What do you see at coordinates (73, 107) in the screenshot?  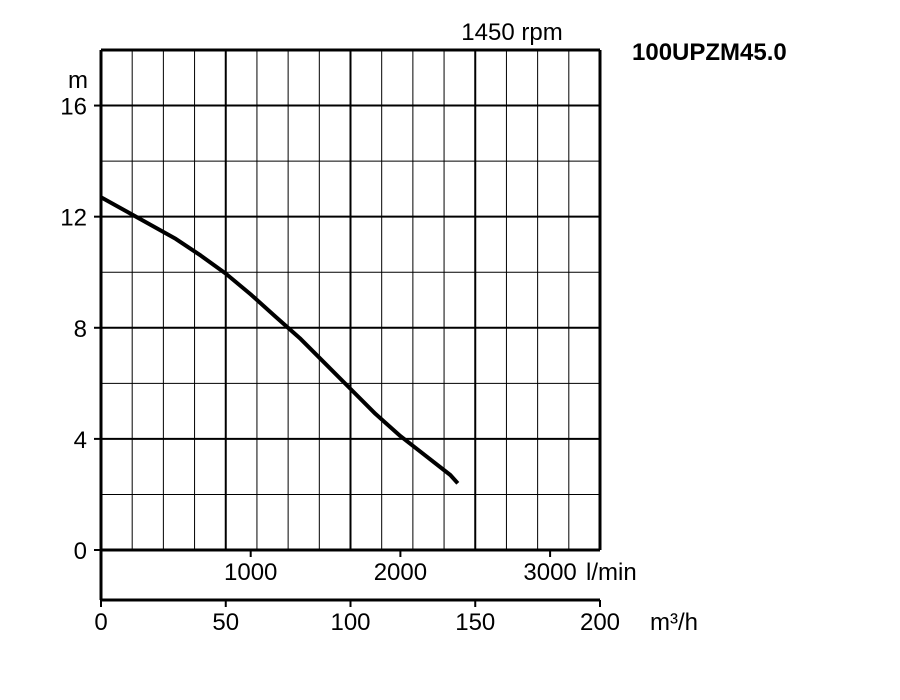 I see `y-tick-label: 16` at bounding box center [73, 107].